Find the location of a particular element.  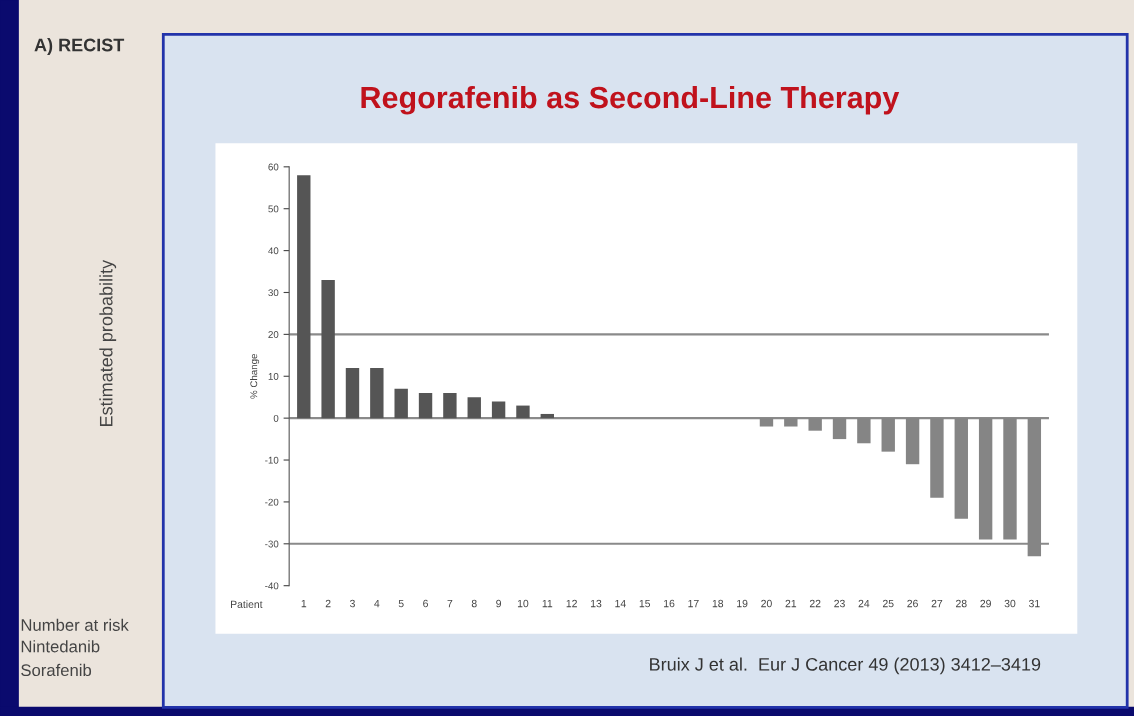

x-tick-label: 26 is located at coordinates (912, 603).